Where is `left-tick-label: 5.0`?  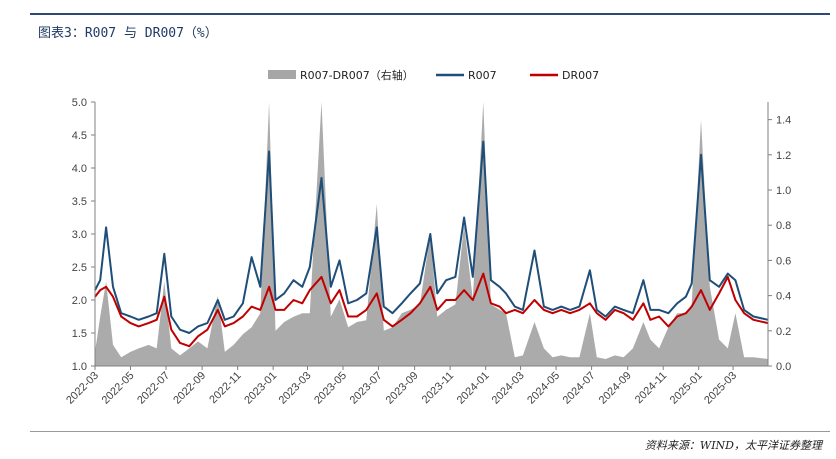
left-tick-label: 5.0 is located at coordinates (79, 103).